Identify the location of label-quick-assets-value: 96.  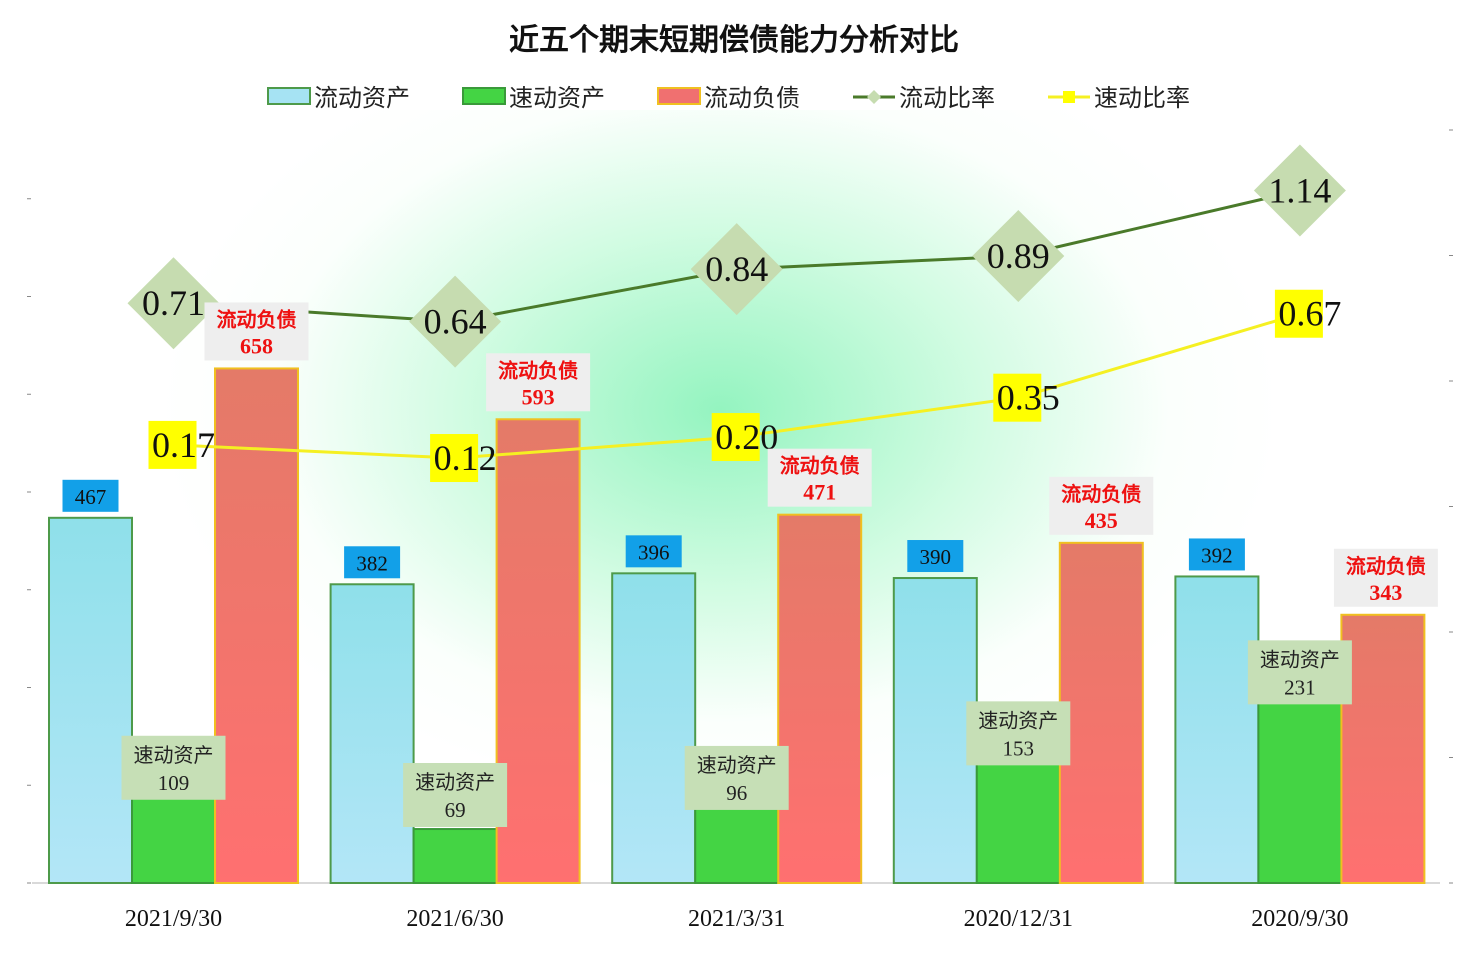
(736, 793).